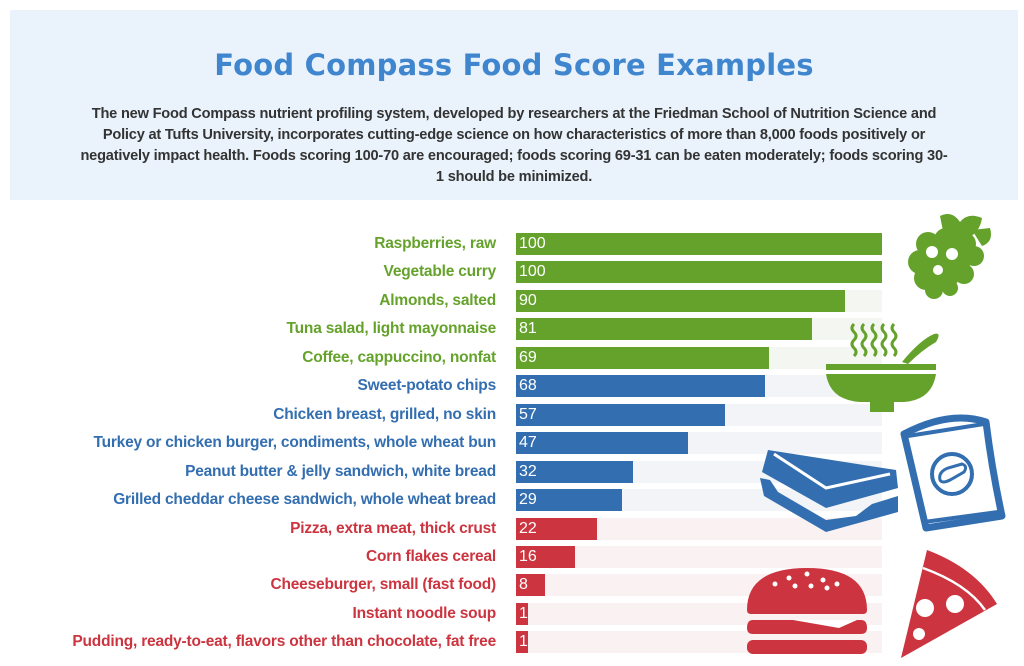  Describe the element at coordinates (829, 491) in the screenshot. I see `sandwich-icon` at that location.